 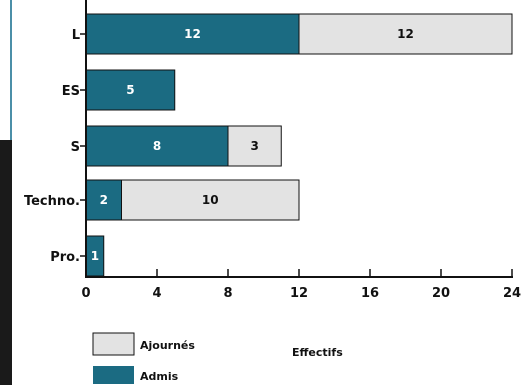 I want to click on value-label-ajourns-l: 12, so click(x=405, y=34).